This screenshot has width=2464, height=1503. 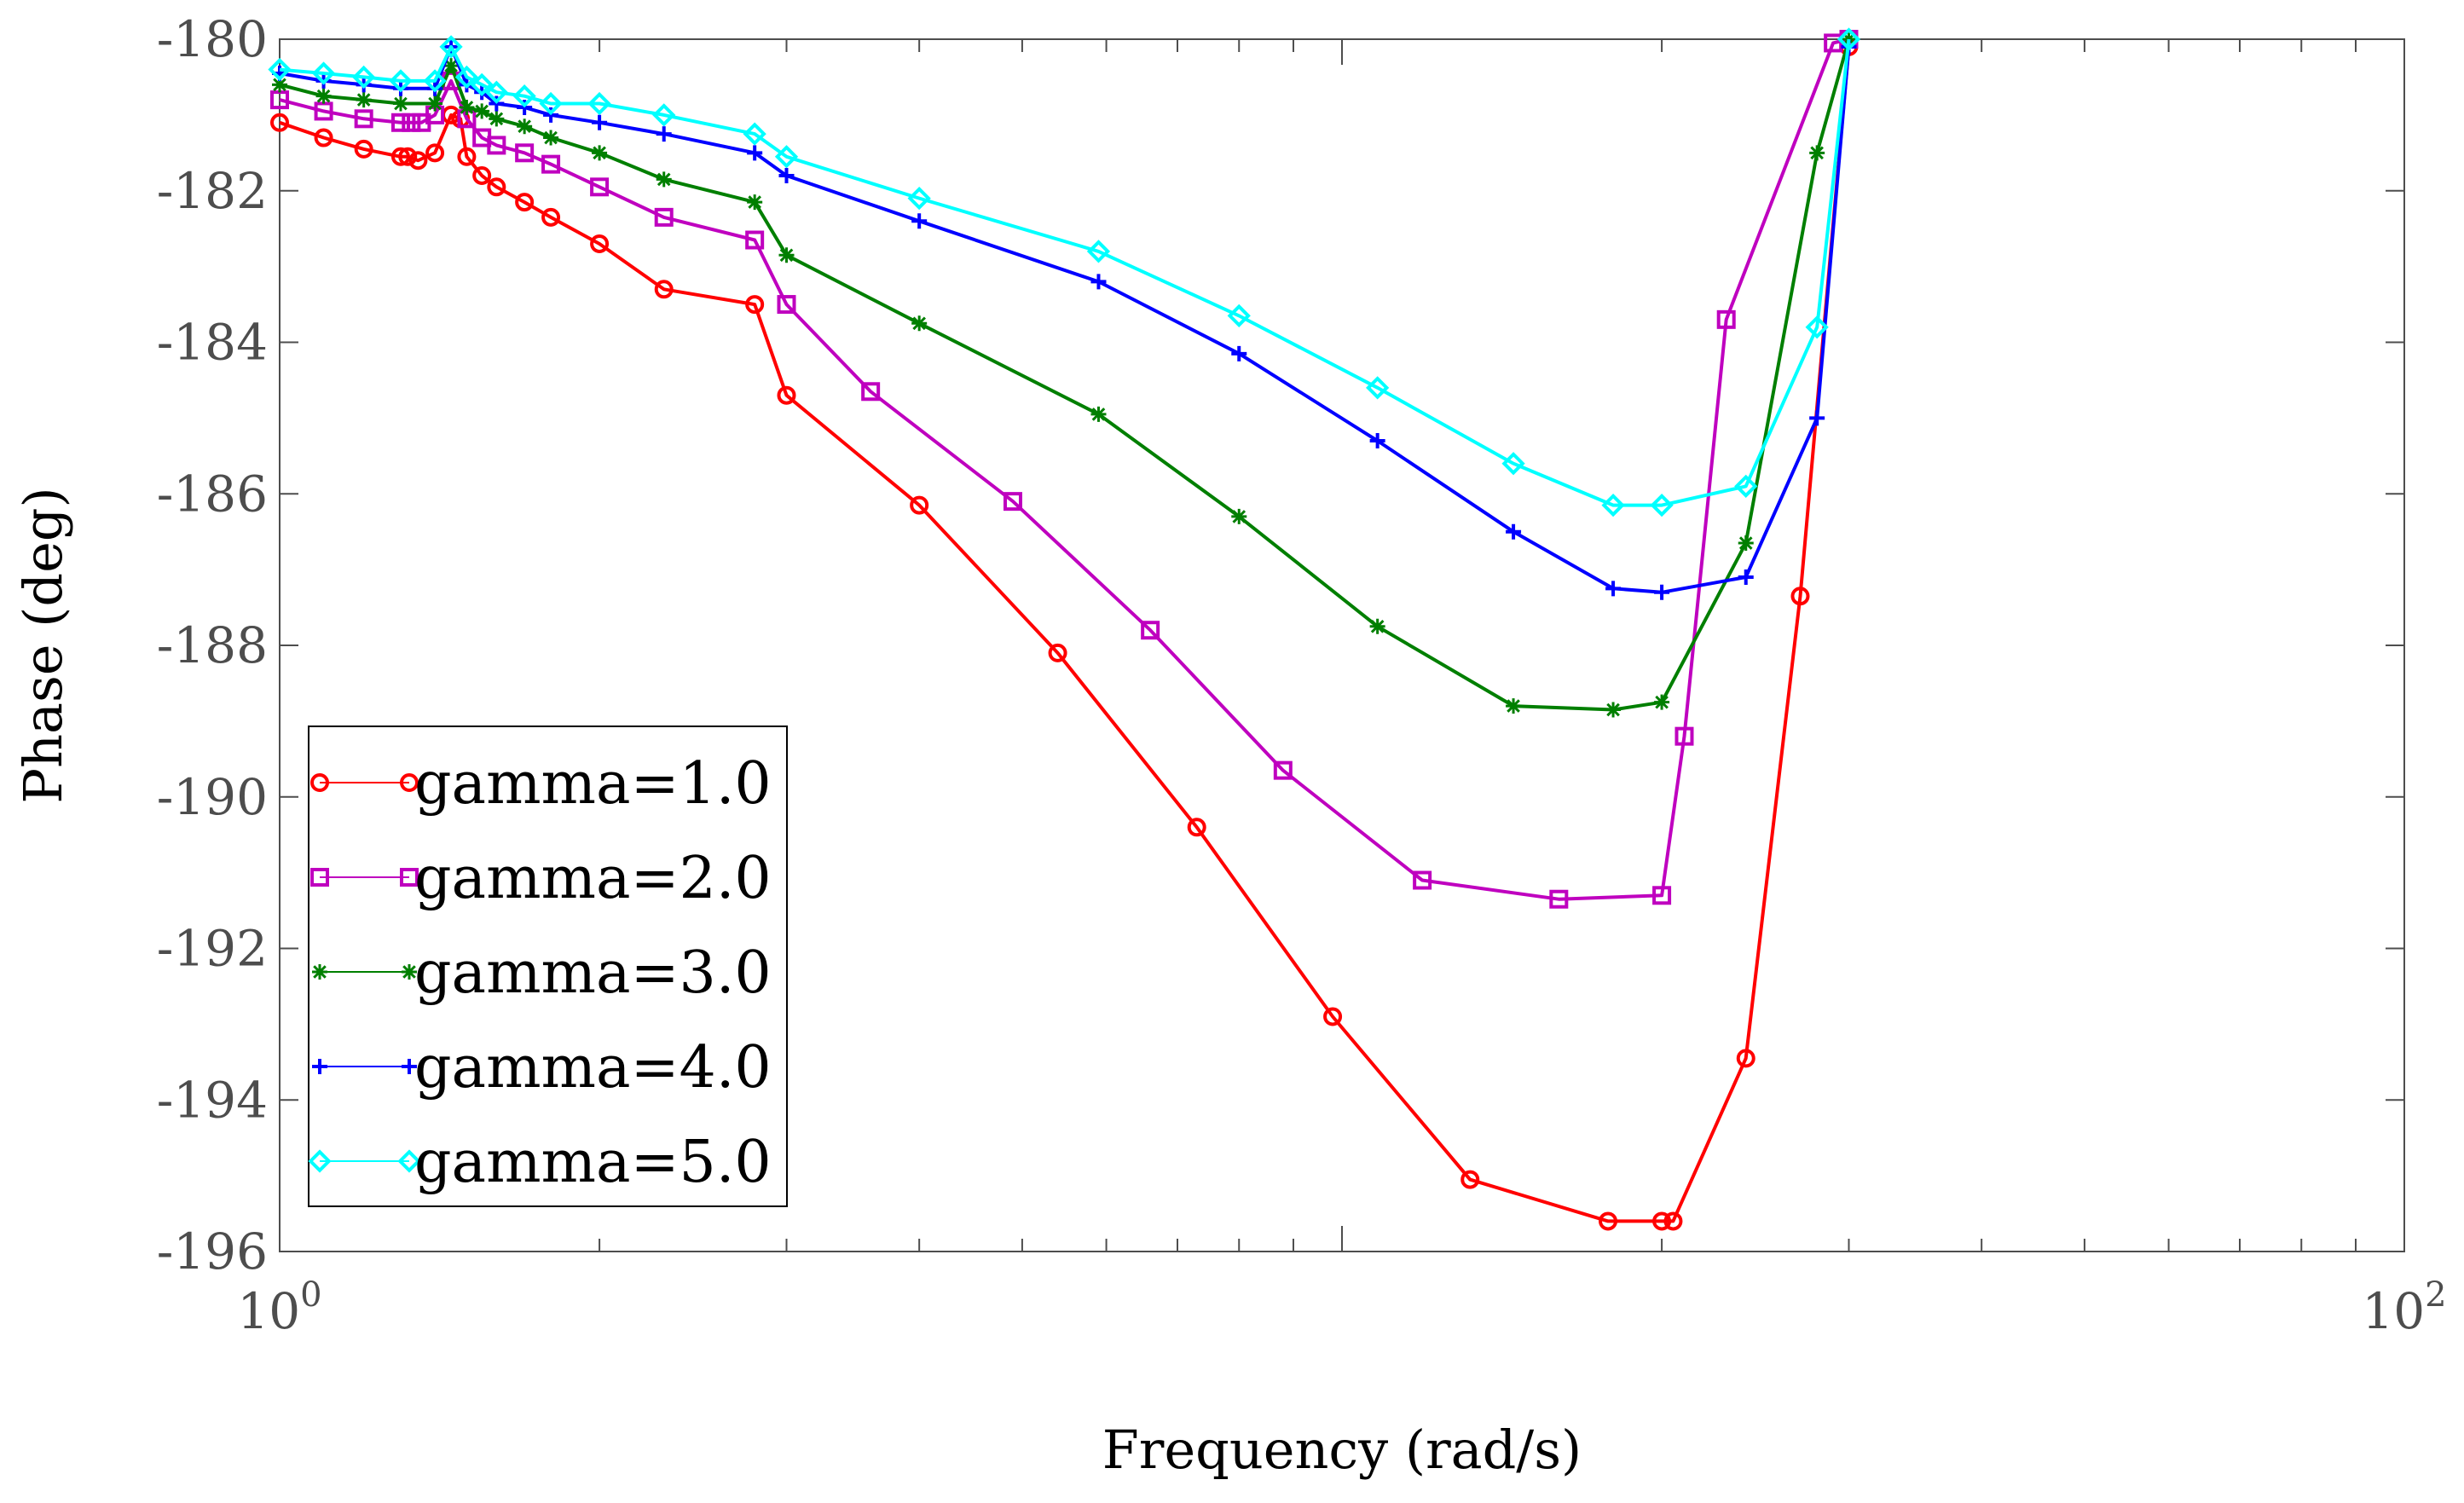 I want to click on x-axis-label: Frequency (rad/s), so click(x=1342, y=1450).